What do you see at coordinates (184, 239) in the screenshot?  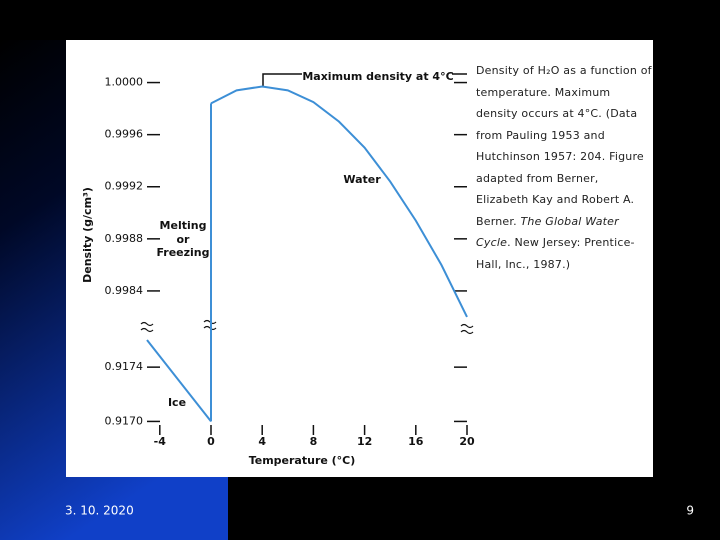 I see `phase-label: or` at bounding box center [184, 239].